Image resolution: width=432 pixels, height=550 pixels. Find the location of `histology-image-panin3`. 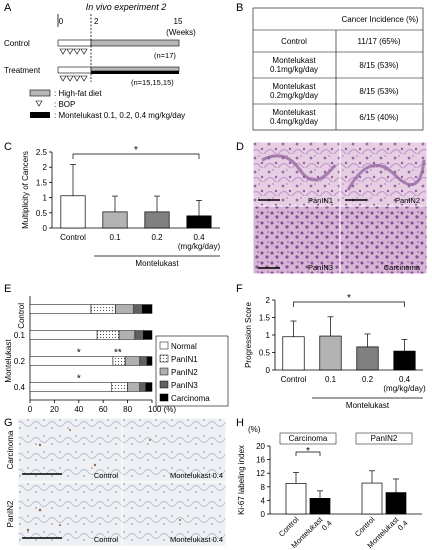

histology-image-panin3 is located at coordinates (296, 240).